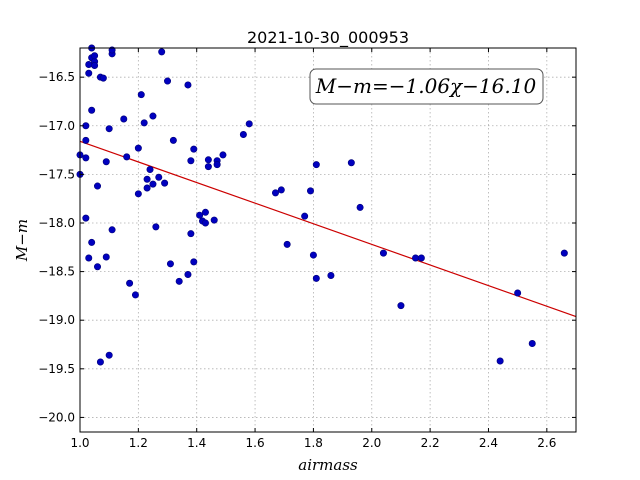 This screenshot has height=480, width=640. What do you see at coordinates (313, 443) in the screenshot?
I see `x-tick-label: 1.8` at bounding box center [313, 443].